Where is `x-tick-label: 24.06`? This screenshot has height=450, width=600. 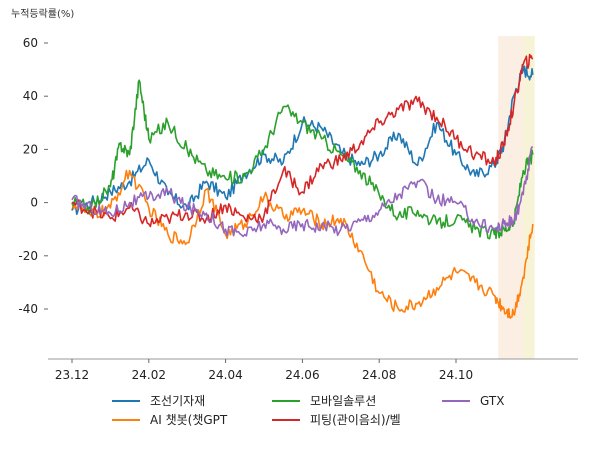 x-tick-label: 24.06 is located at coordinates (302, 375).